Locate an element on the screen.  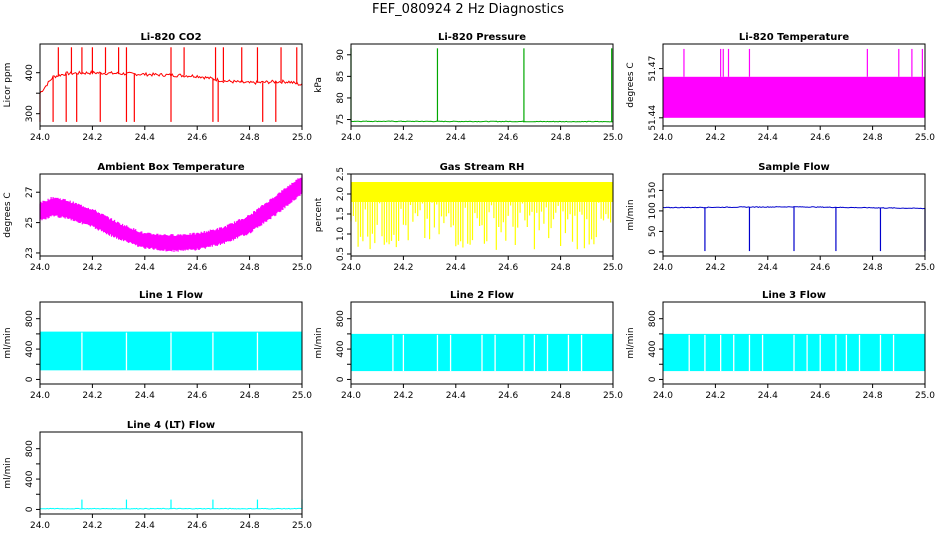
panel-title: Line 1 Flow is located at coordinates (171, 295).